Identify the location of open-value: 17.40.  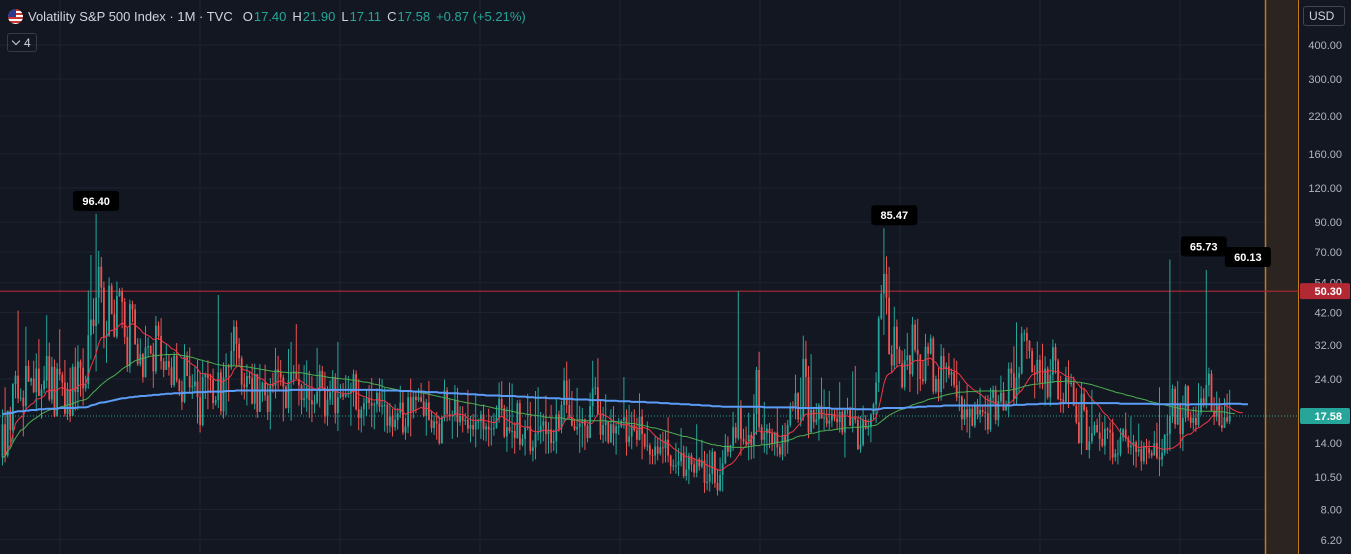
(270, 16).